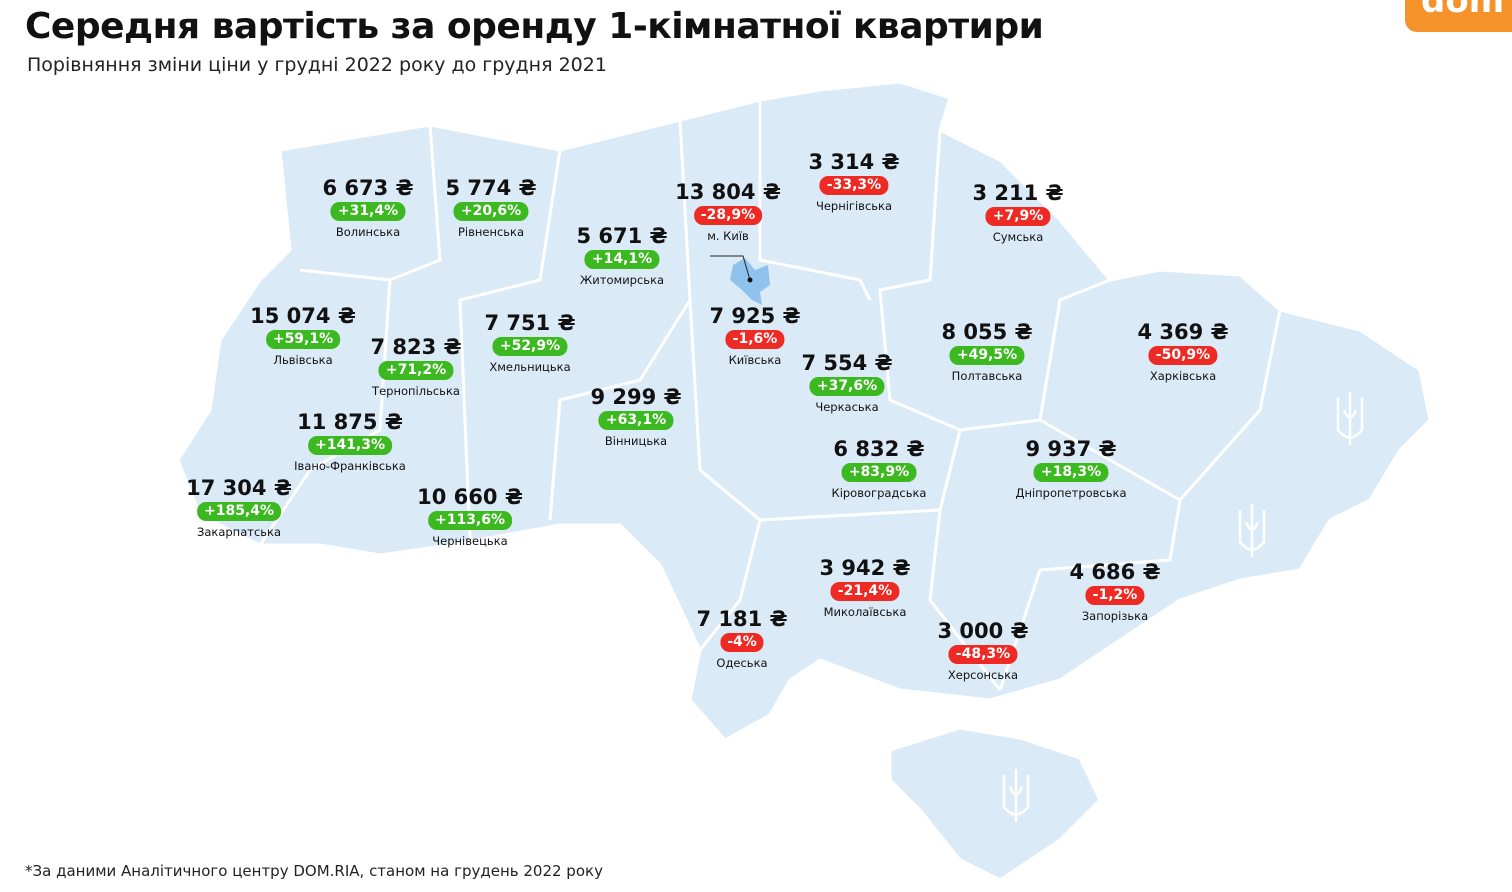  I want to click on region-price: 3 942 ₴, so click(865, 568).